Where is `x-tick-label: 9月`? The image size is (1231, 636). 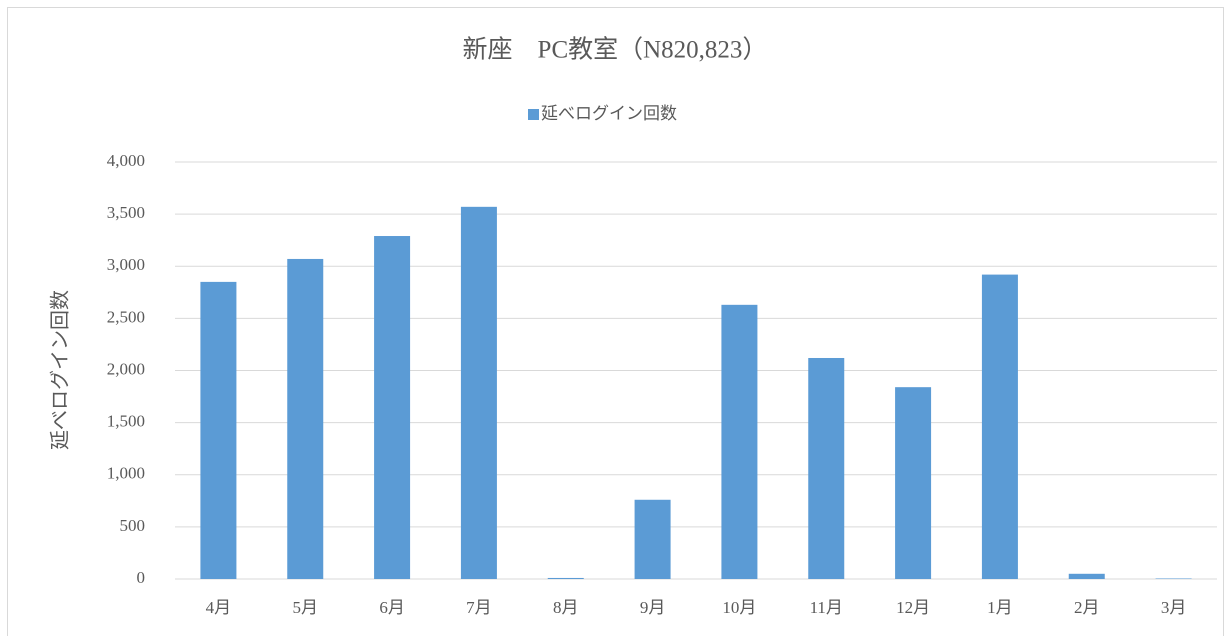 x-tick-label: 9月 is located at coordinates (653, 607).